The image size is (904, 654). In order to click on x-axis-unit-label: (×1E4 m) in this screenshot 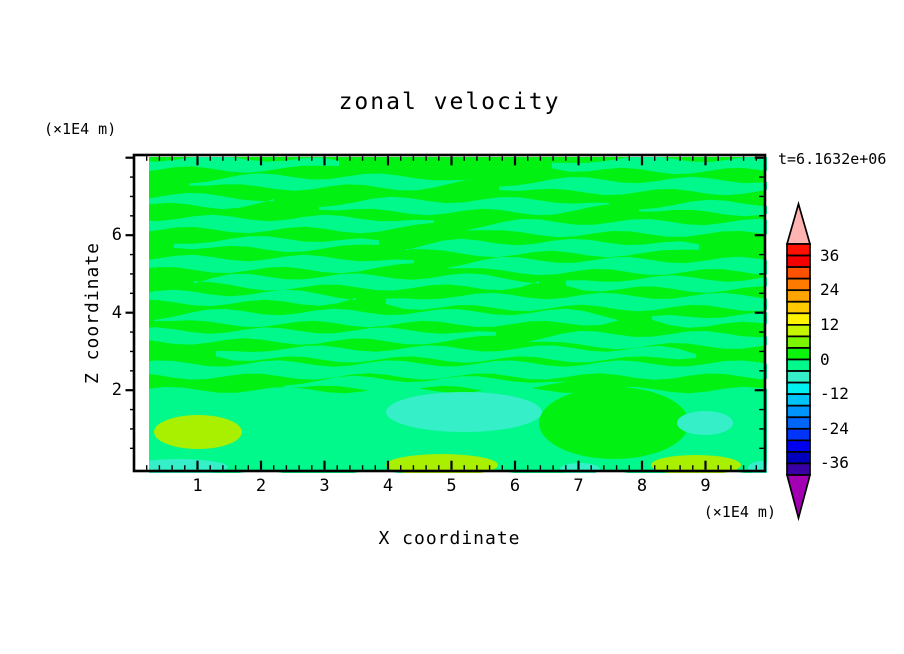, I will do `click(739, 512)`.